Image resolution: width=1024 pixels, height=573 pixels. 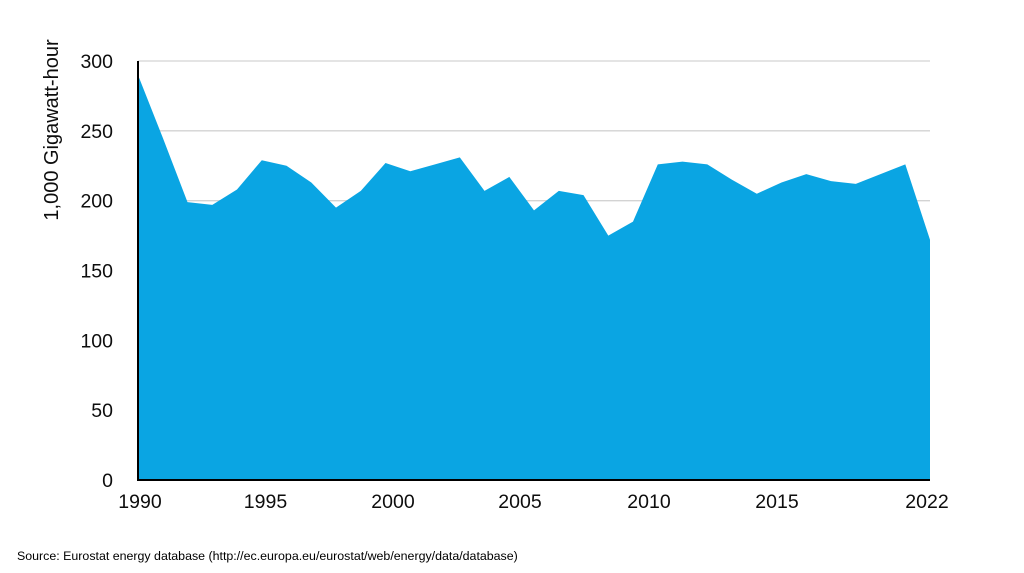 I want to click on x-tick-label: 2000, so click(x=393, y=502).